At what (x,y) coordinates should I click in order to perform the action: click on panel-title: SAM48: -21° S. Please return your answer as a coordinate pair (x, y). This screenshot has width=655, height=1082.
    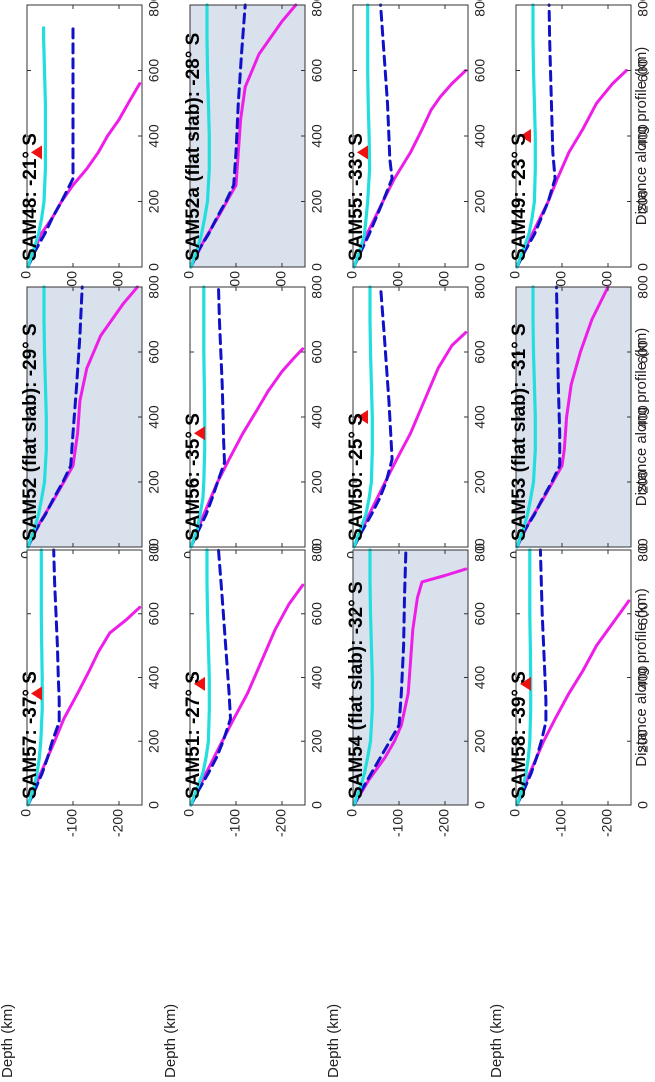
    Looking at the image, I should click on (30, 197).